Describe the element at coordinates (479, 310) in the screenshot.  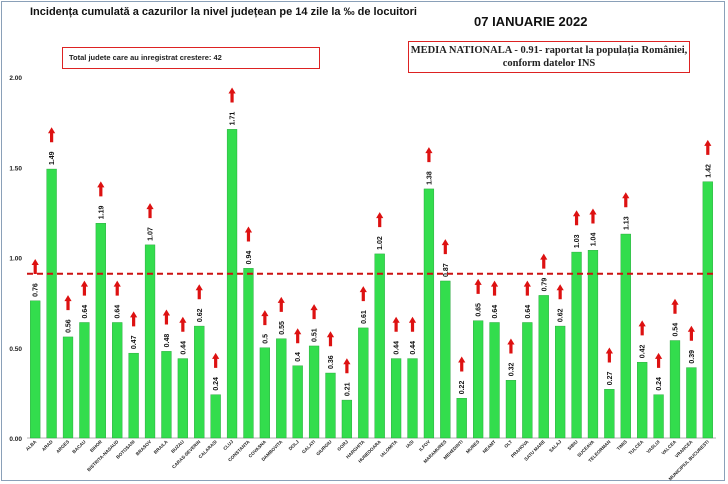
I see `bar-value-label: 0.65` at that location.